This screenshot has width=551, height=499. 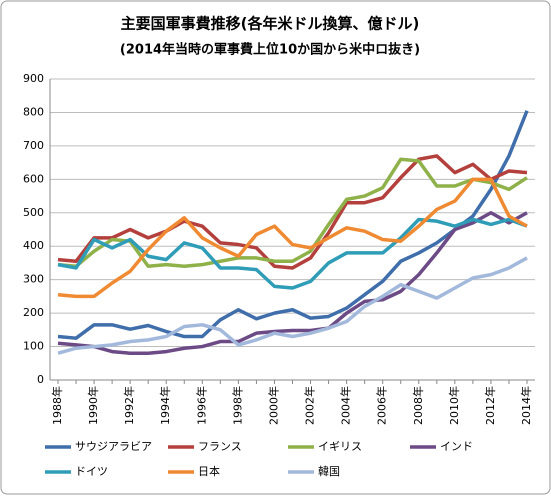 What do you see at coordinates (33, 178) in the screenshot?
I see `y-tick-label: 600` at bounding box center [33, 178].